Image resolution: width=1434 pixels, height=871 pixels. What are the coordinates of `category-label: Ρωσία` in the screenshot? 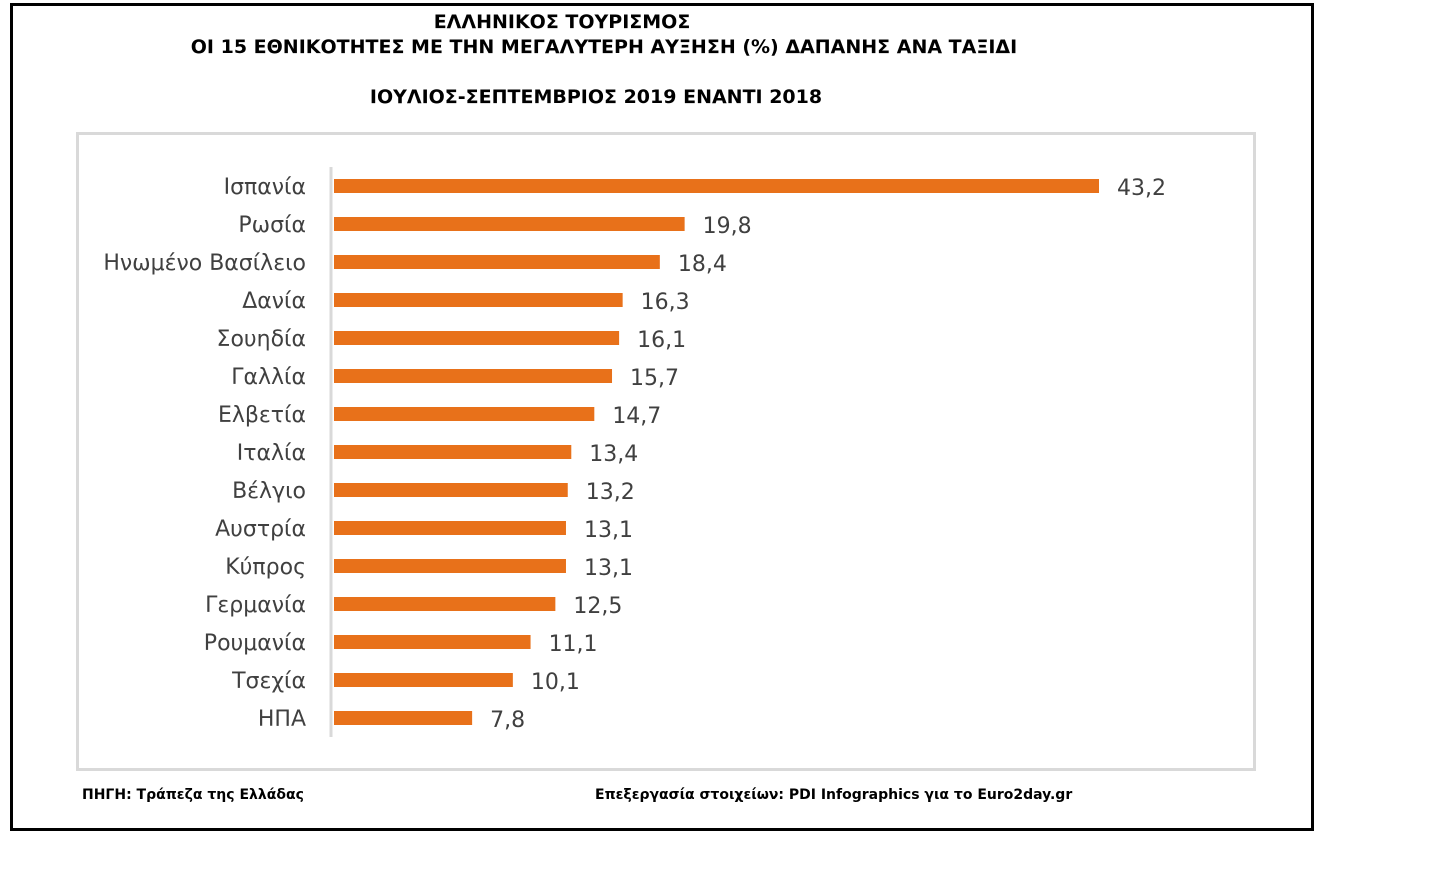 It's located at (272, 225).